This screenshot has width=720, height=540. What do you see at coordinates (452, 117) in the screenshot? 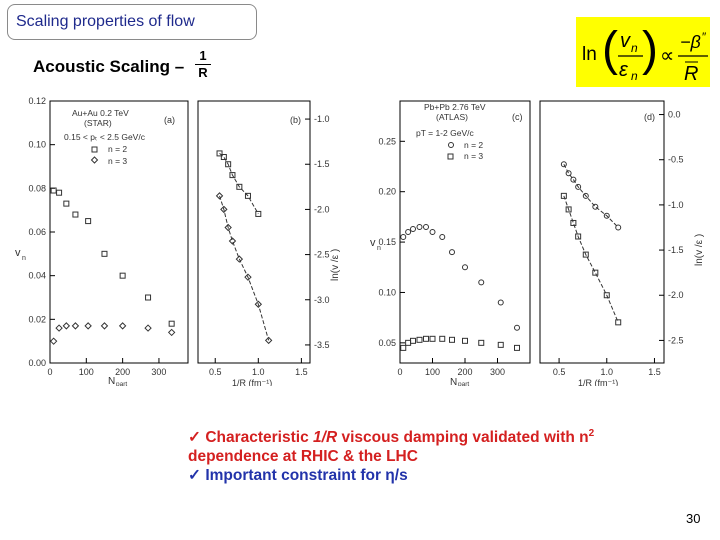
I see `panel-c-legend-2: (ATLAS)` at bounding box center [452, 117].